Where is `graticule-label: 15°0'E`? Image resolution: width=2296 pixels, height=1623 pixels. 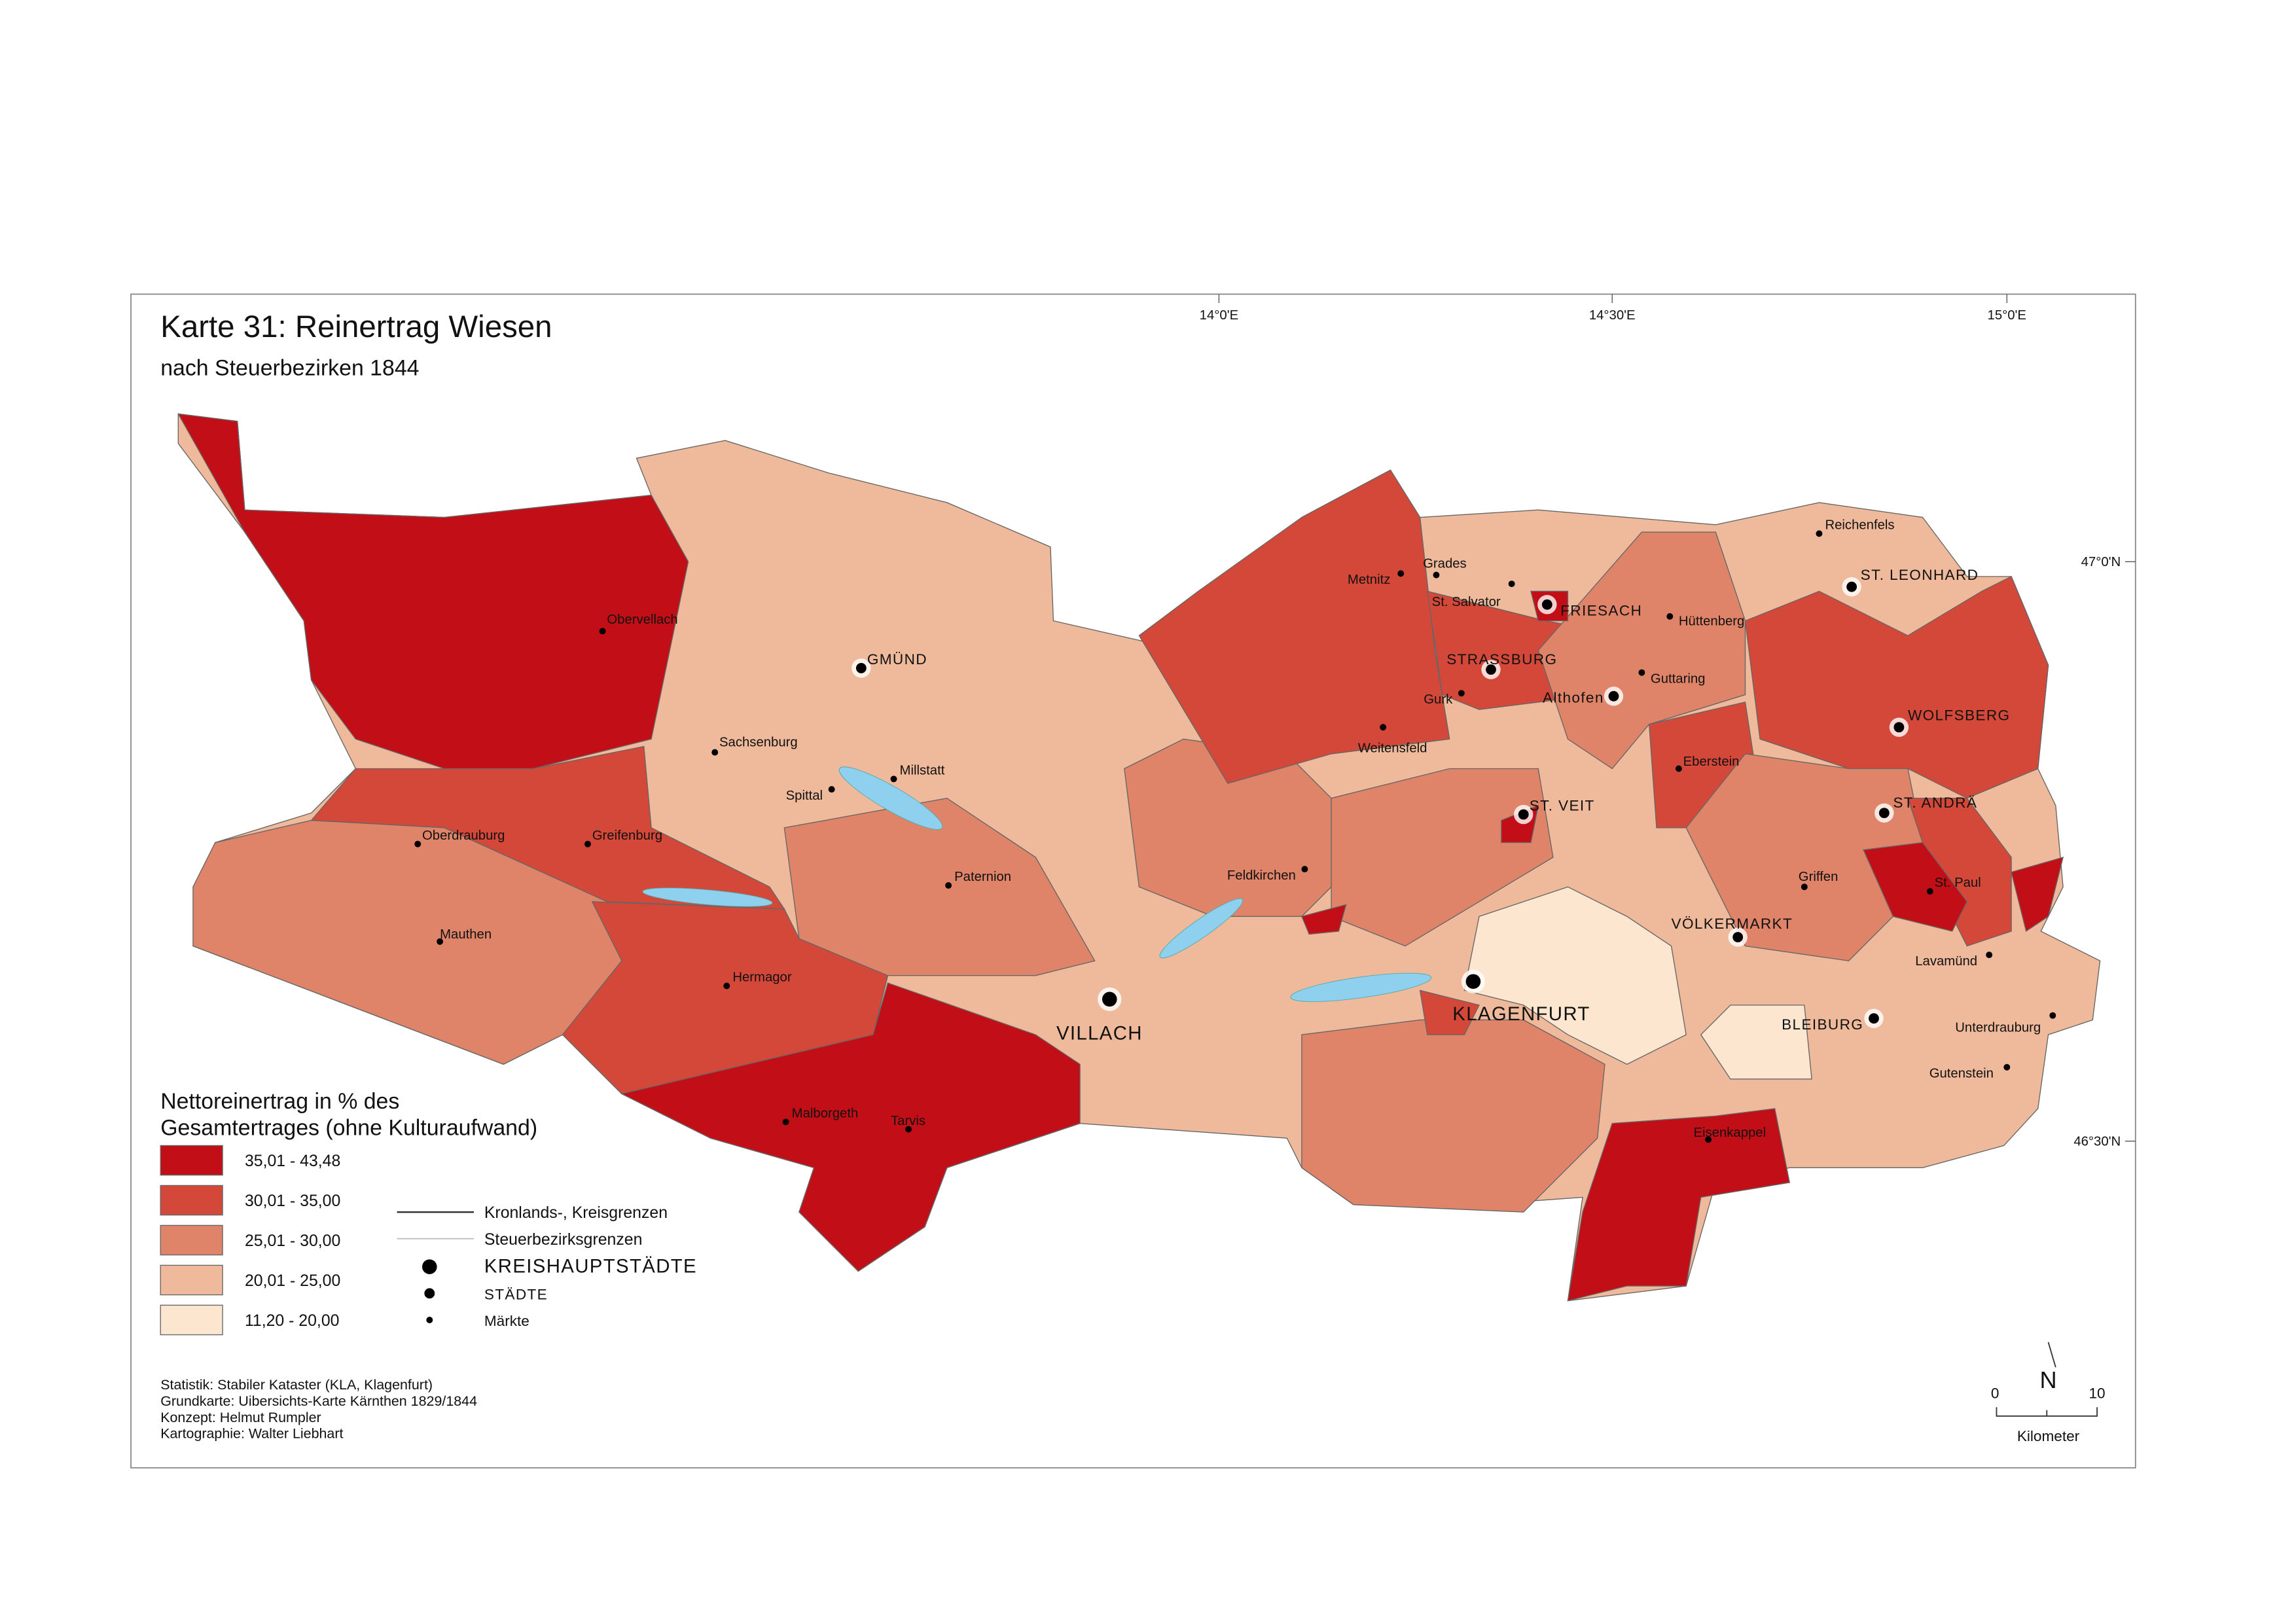 graticule-label: 15°0'E is located at coordinates (2007, 315).